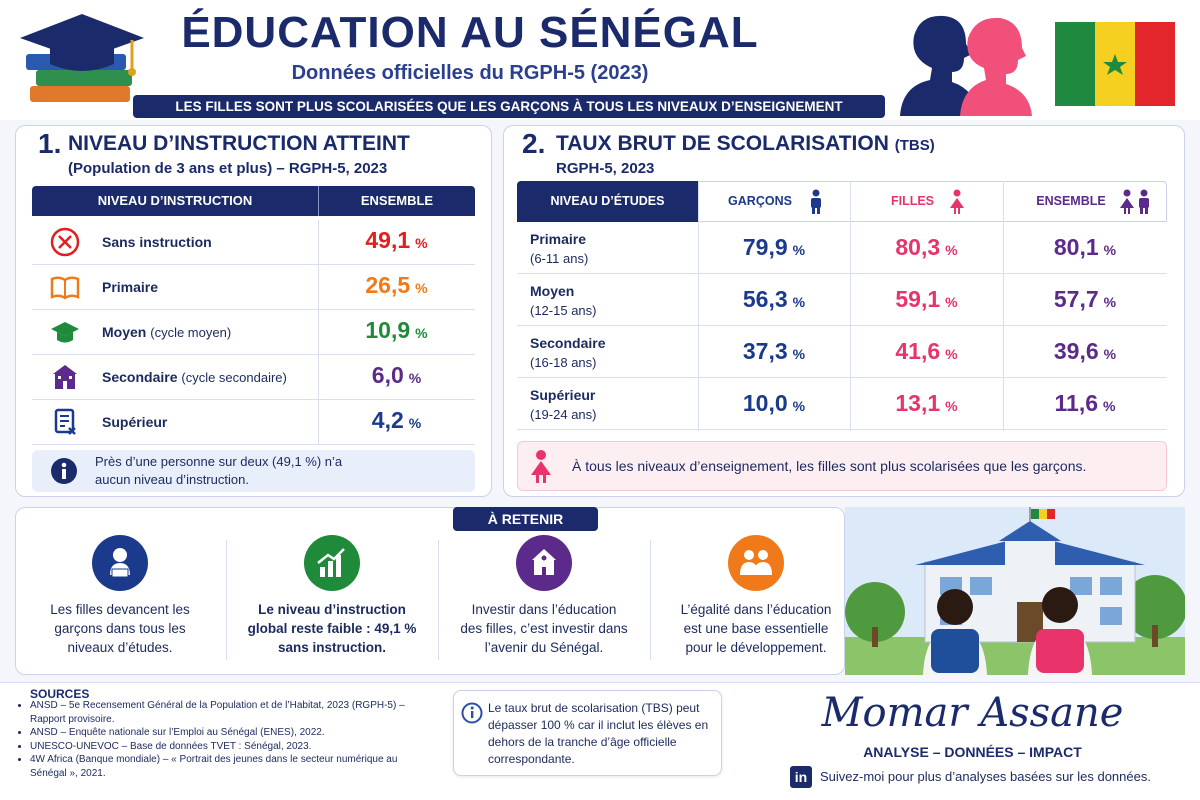 The width and height of the screenshot is (1200, 800). What do you see at coordinates (918, 299) in the screenshot?
I see `value: 59,1` at bounding box center [918, 299].